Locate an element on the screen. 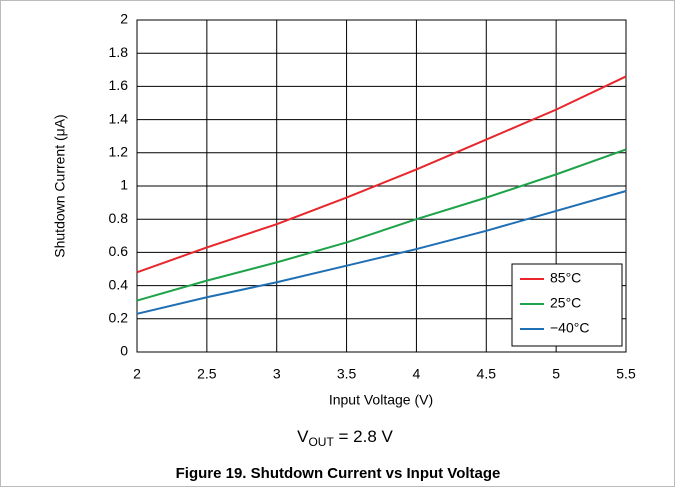  x-axis-label: Input Voltage (V) is located at coordinates (381, 400).